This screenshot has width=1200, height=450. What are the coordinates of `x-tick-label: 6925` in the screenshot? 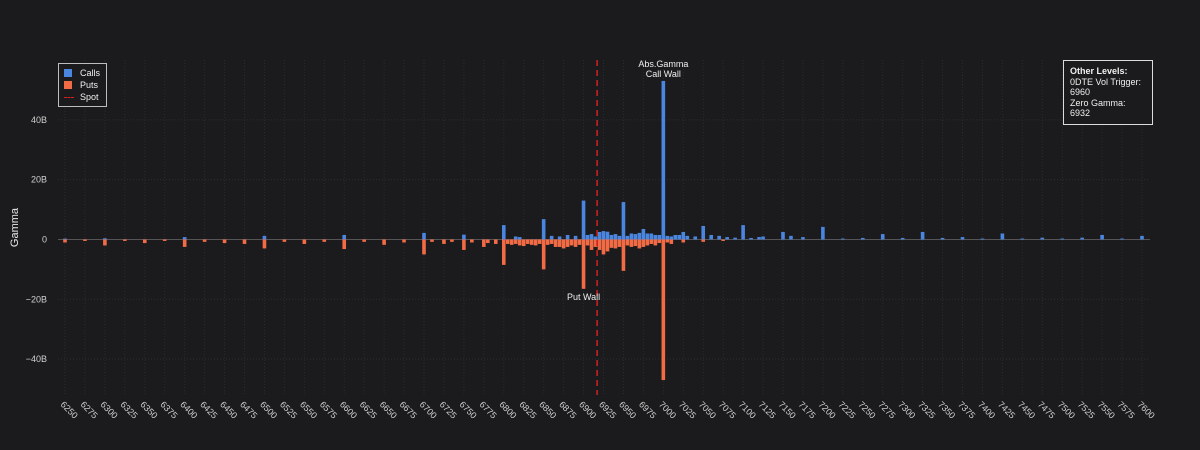 It's located at (607, 409).